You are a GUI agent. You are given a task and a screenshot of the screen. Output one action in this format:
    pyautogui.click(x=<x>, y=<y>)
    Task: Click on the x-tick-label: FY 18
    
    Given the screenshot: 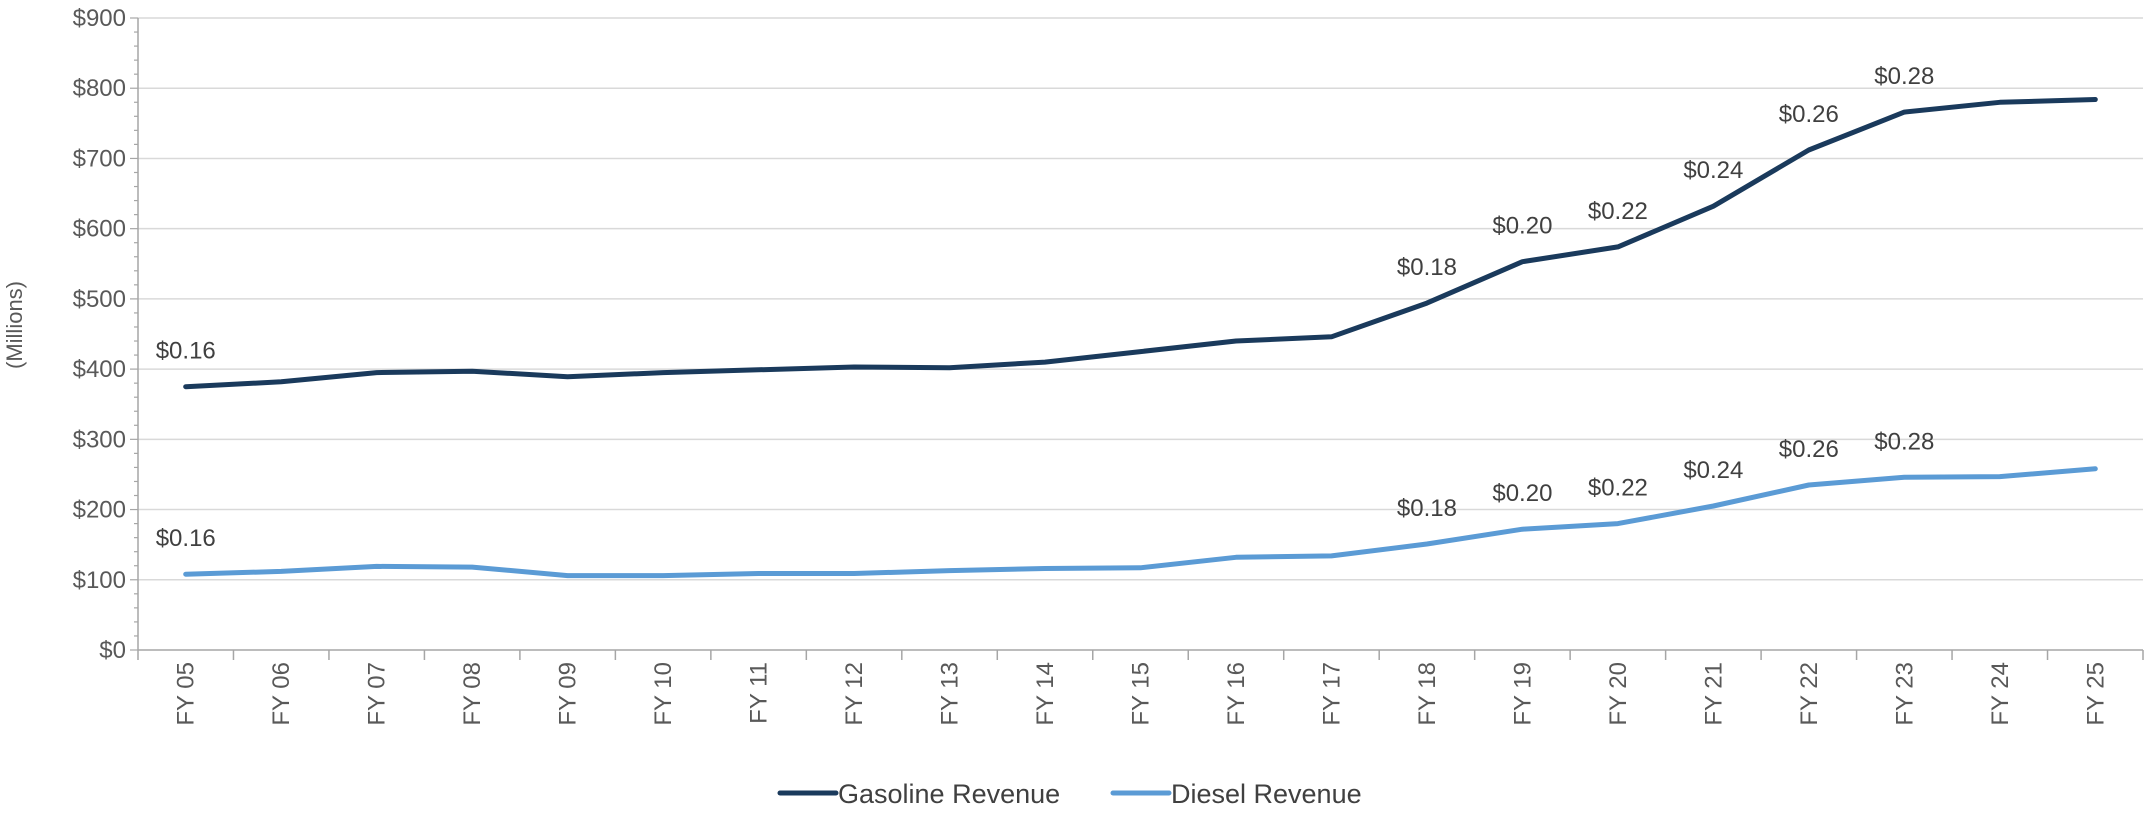 What is the action you would take?
    pyautogui.click(x=1427, y=694)
    